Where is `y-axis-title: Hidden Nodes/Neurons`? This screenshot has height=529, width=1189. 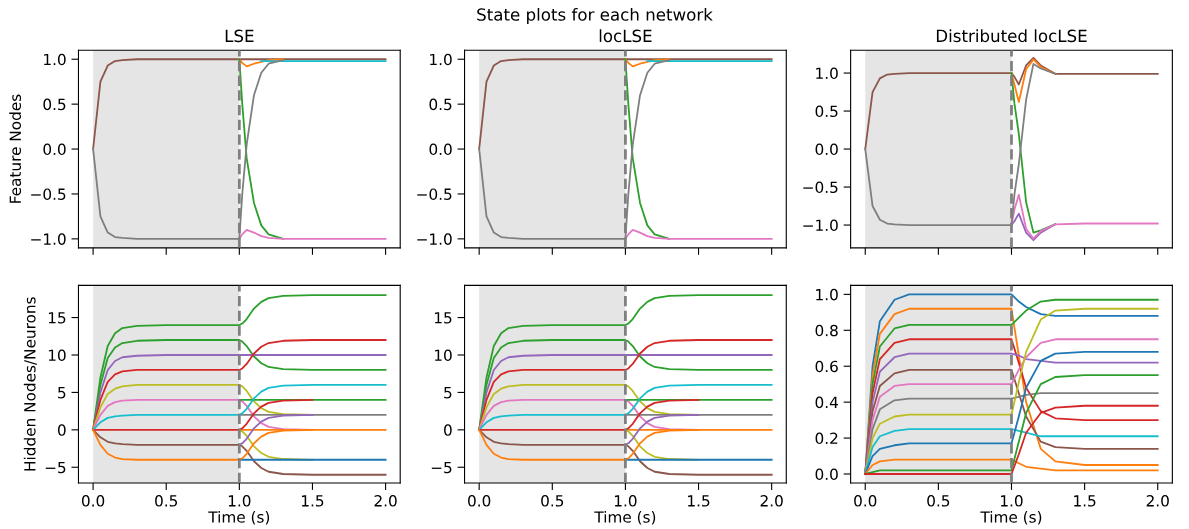 y-axis-title: Hidden Nodes/Neurons is located at coordinates (30, 384).